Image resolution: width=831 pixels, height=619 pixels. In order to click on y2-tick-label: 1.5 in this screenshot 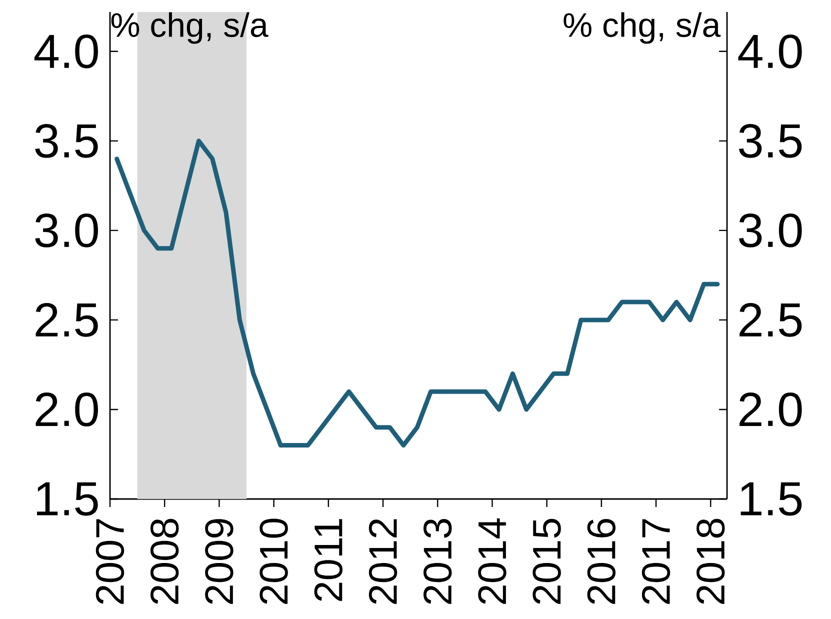, I will do `click(67, 499)`.